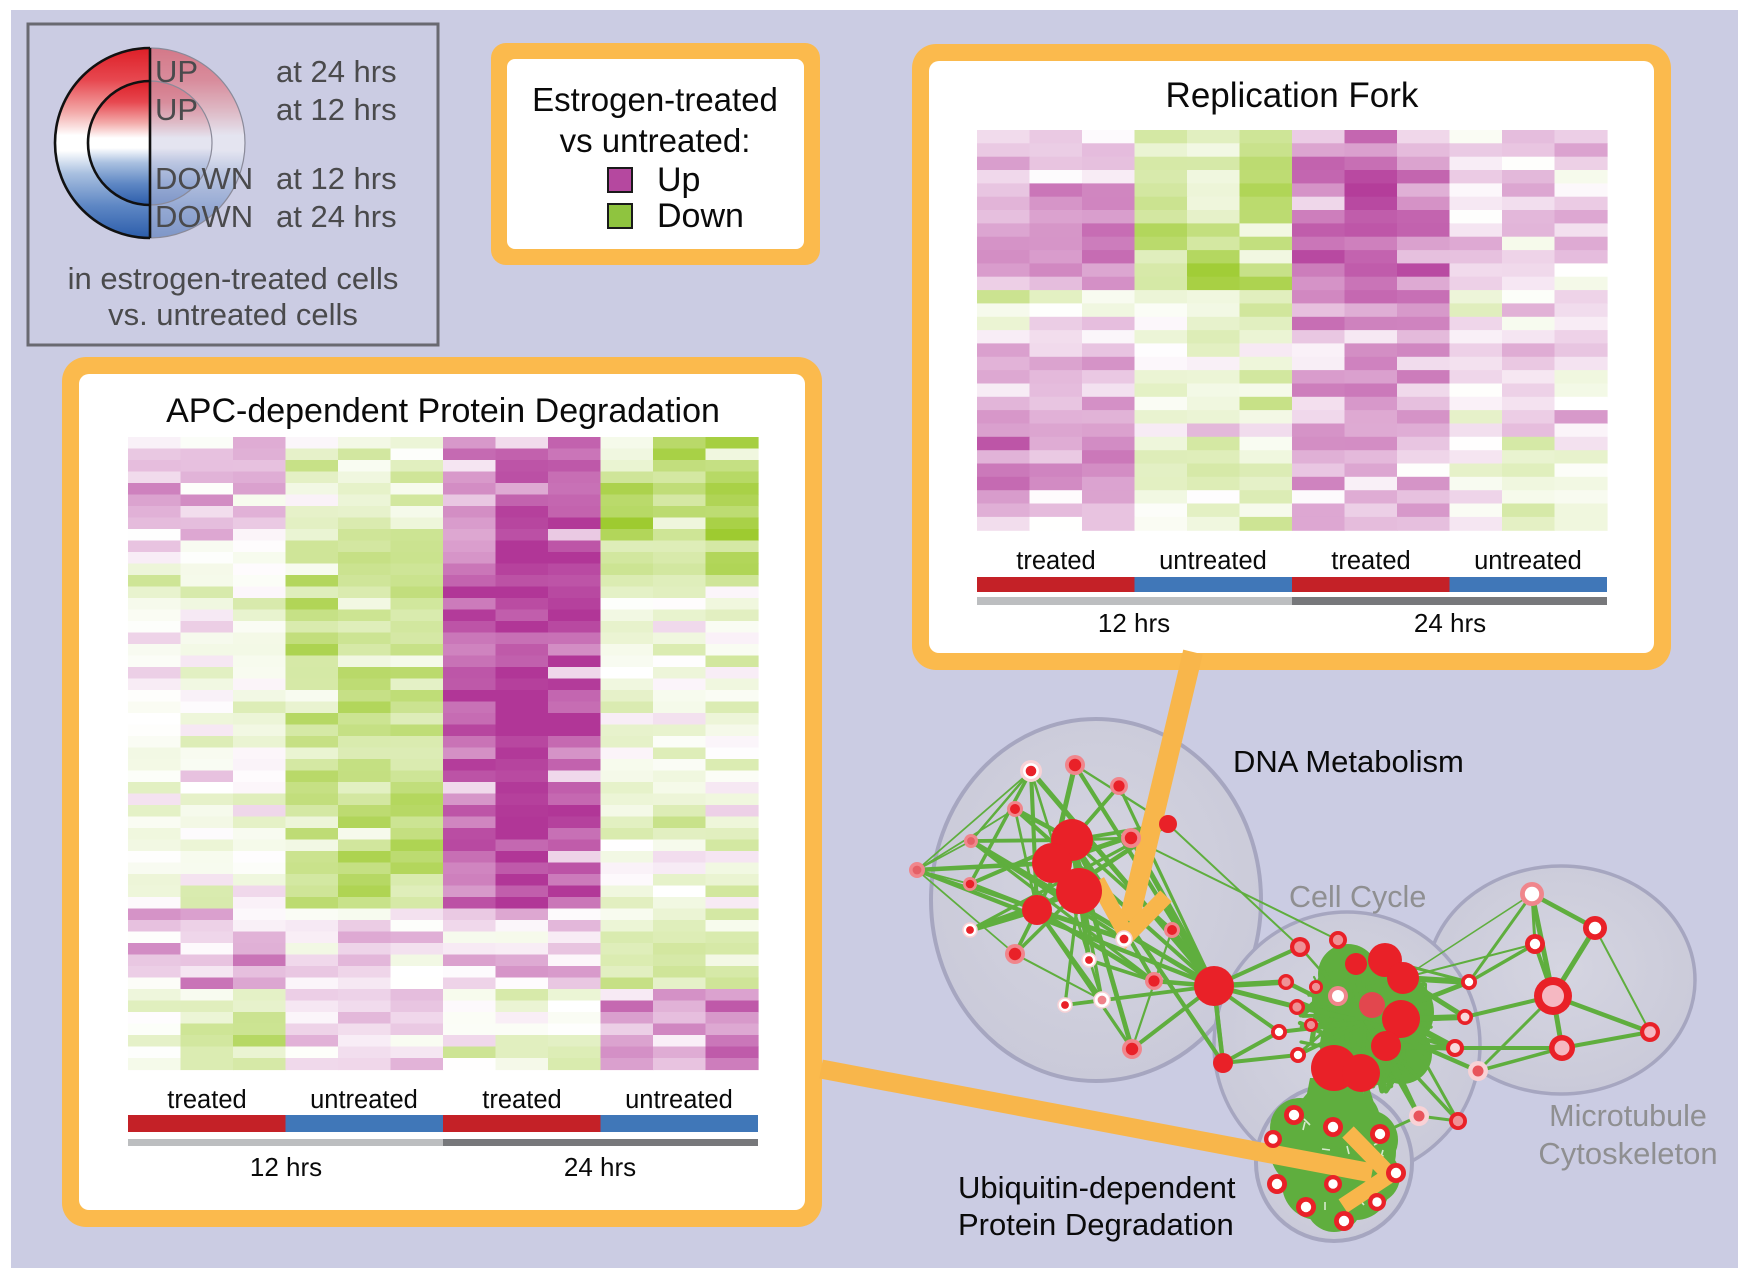 Image resolution: width=1750 pixels, height=1284 pixels. I want to click on svg-text: vs. untreated cells, so click(233, 314).